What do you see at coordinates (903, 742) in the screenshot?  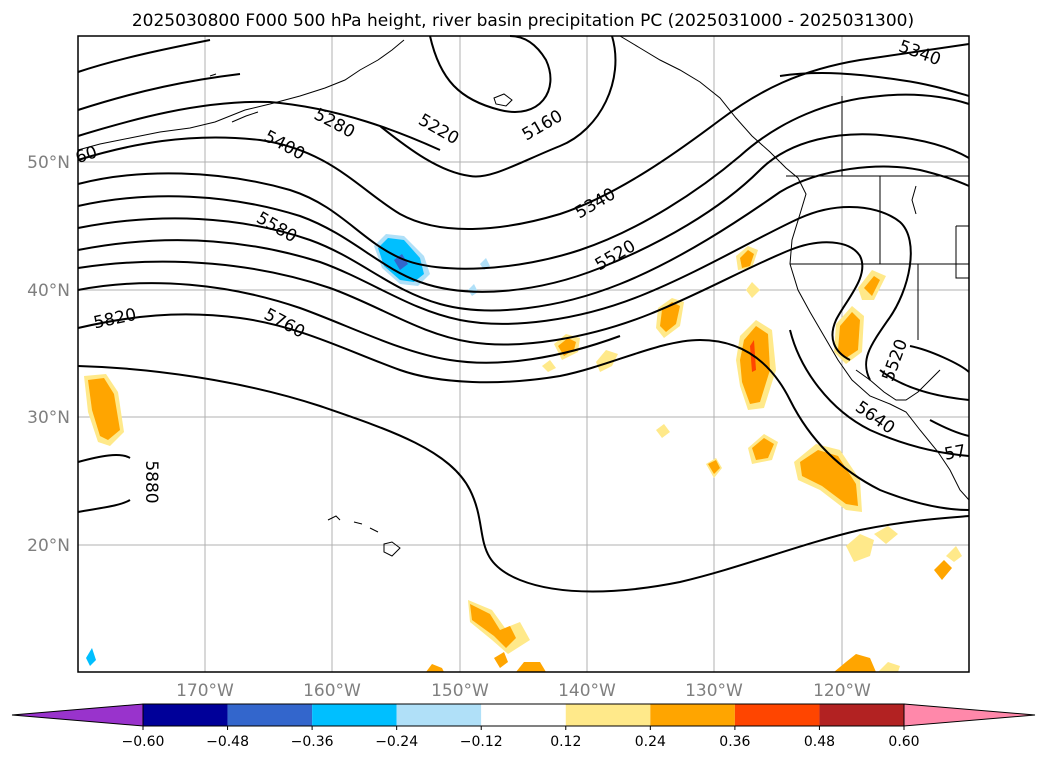 I see `colorbar-tick-label: 0.60` at bounding box center [903, 742].